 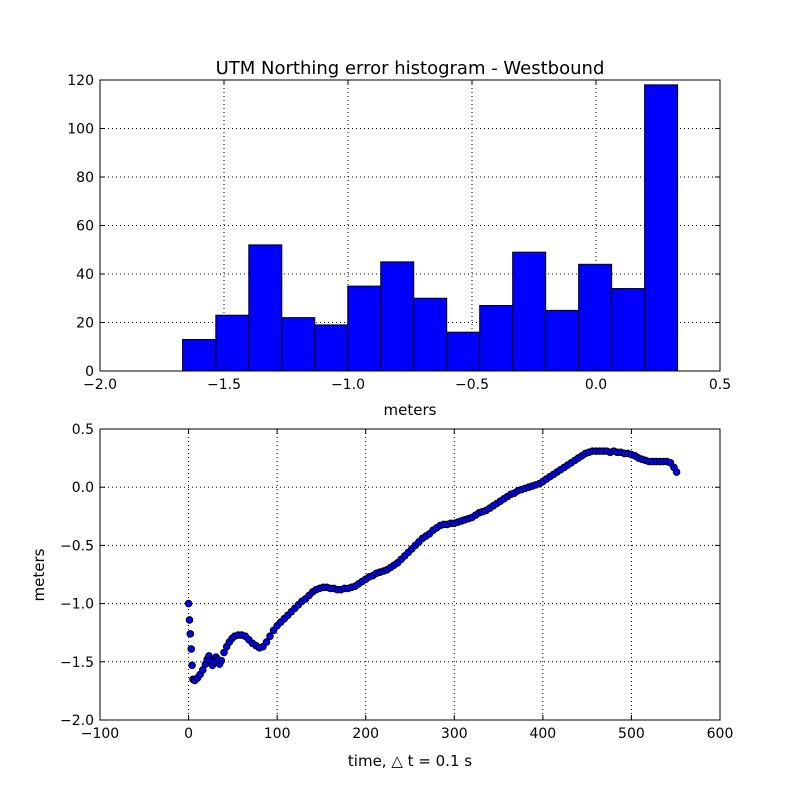 What do you see at coordinates (410, 68) in the screenshot?
I see `histogram-title: UTM Northing error histogram - Westbound` at bounding box center [410, 68].